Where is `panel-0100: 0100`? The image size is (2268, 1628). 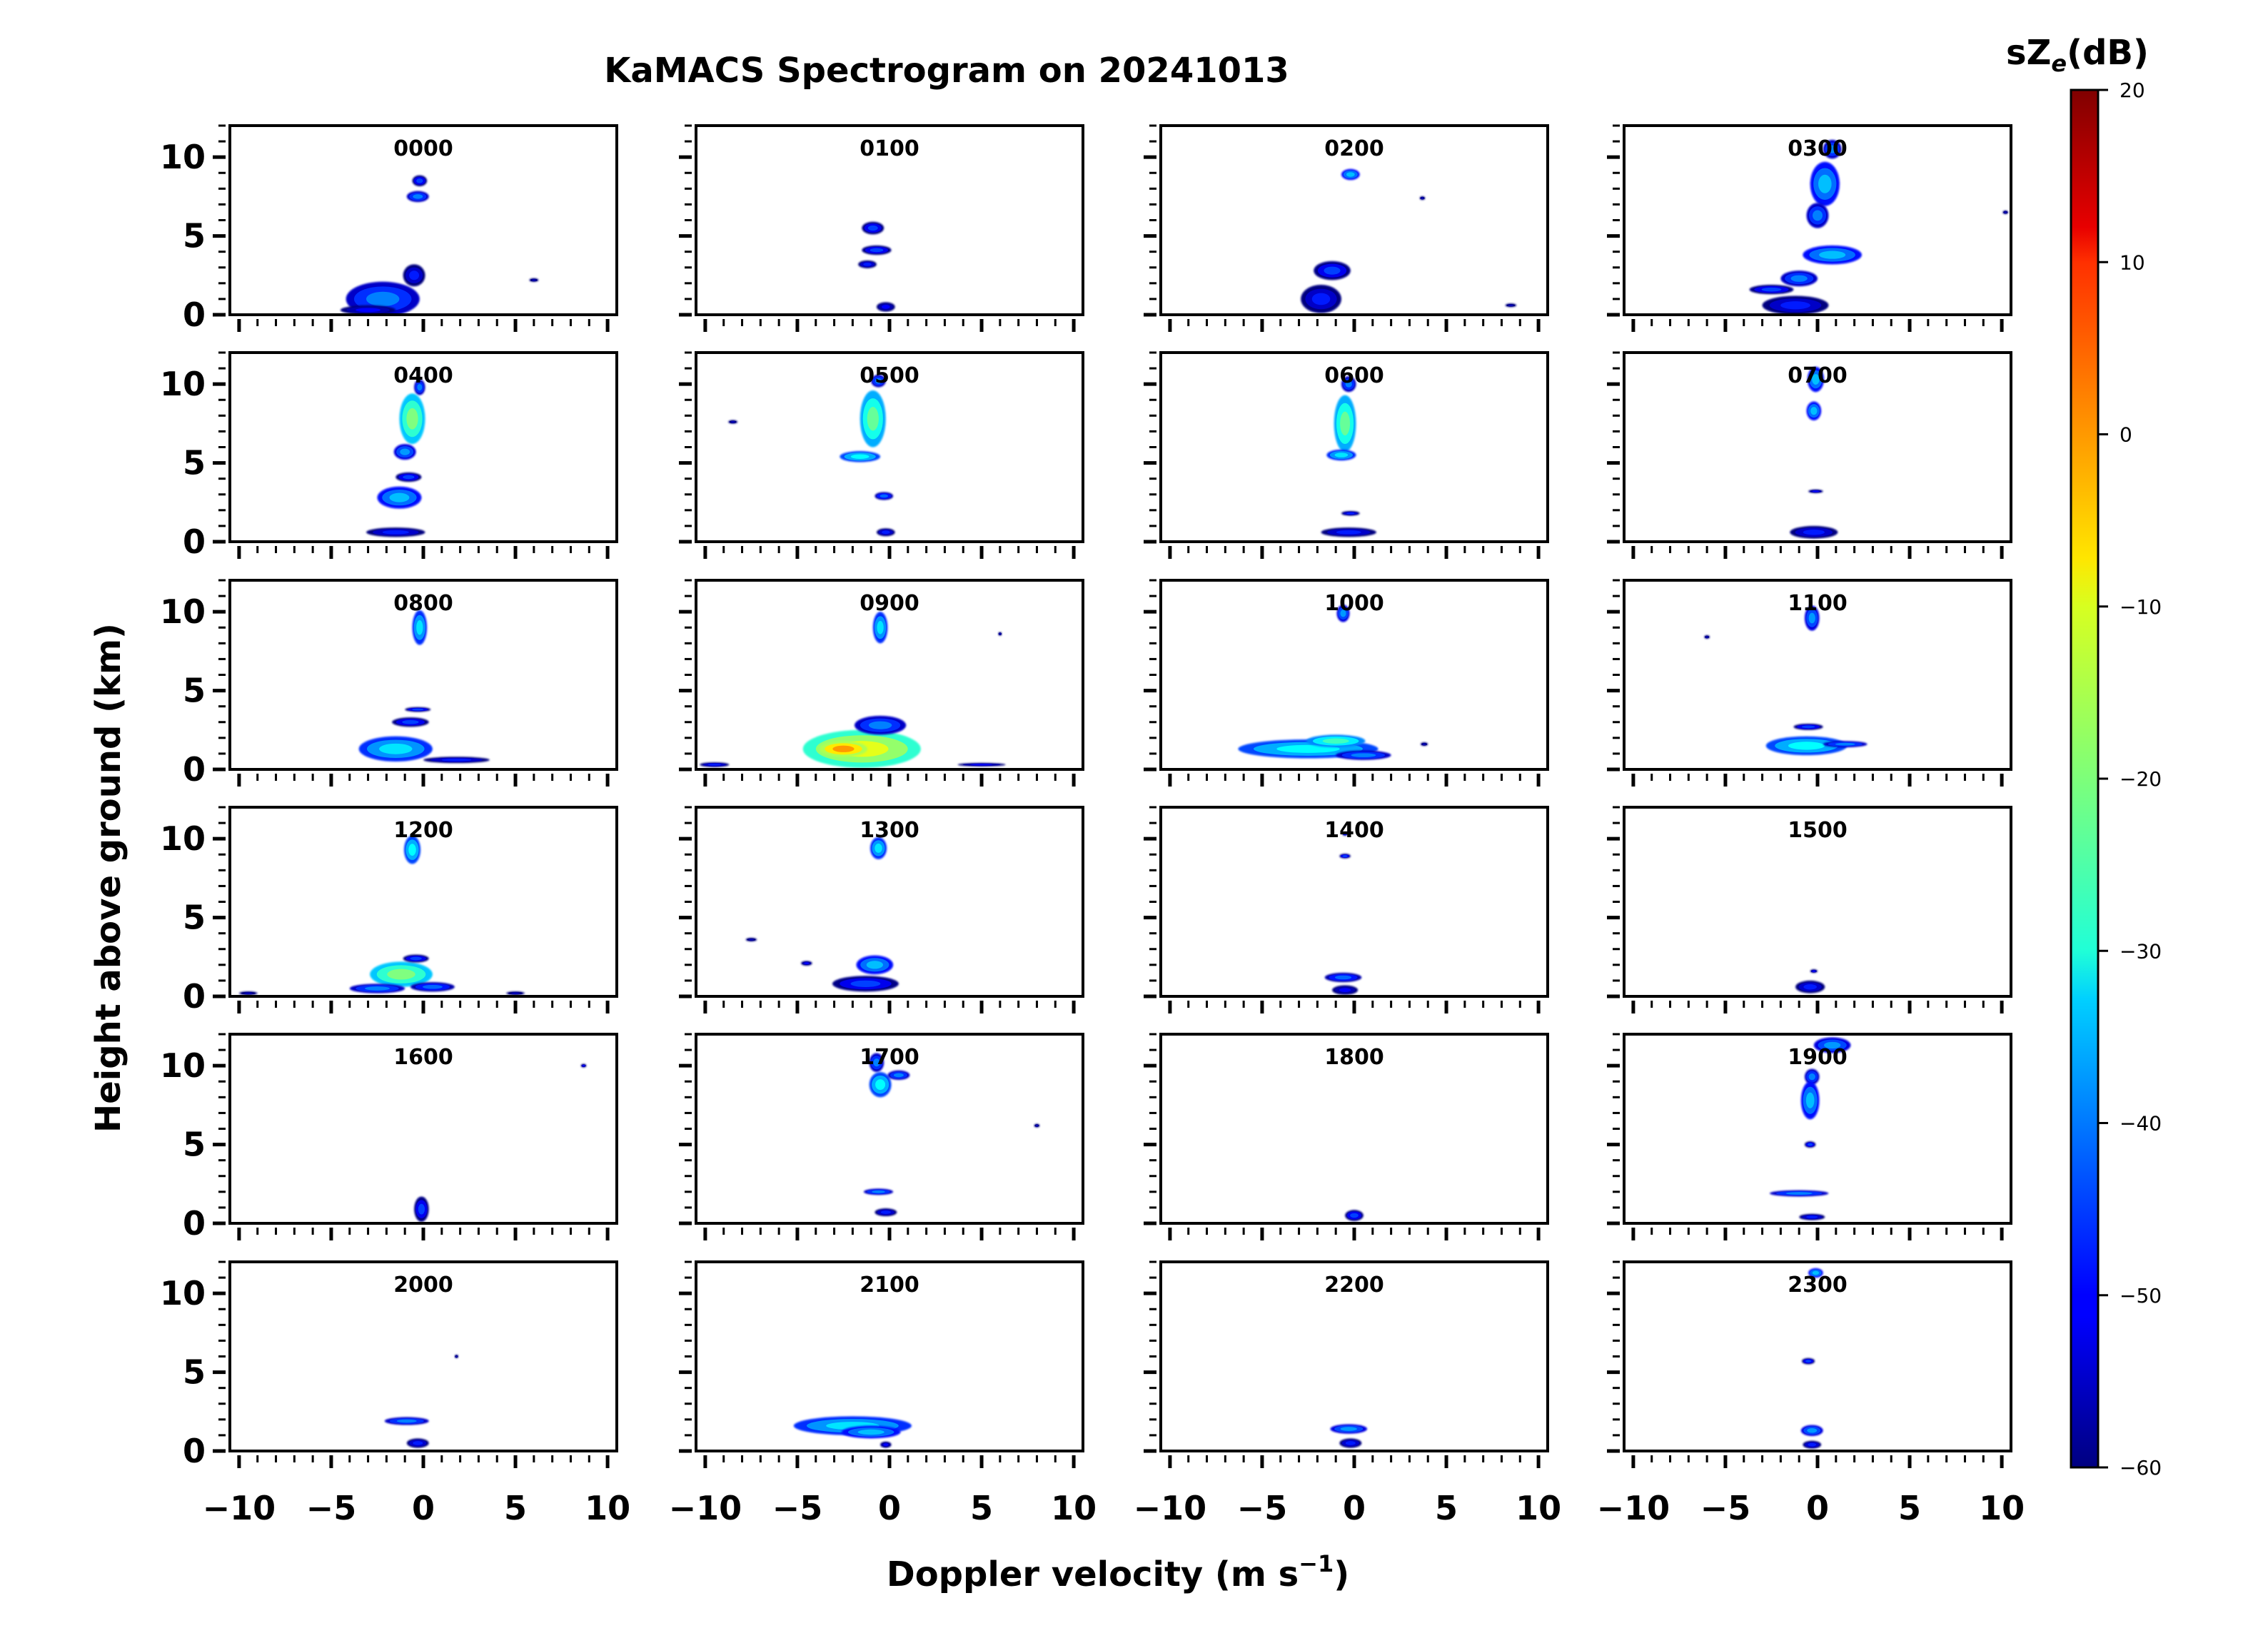
panel-0100: 0100 is located at coordinates (881, 228).